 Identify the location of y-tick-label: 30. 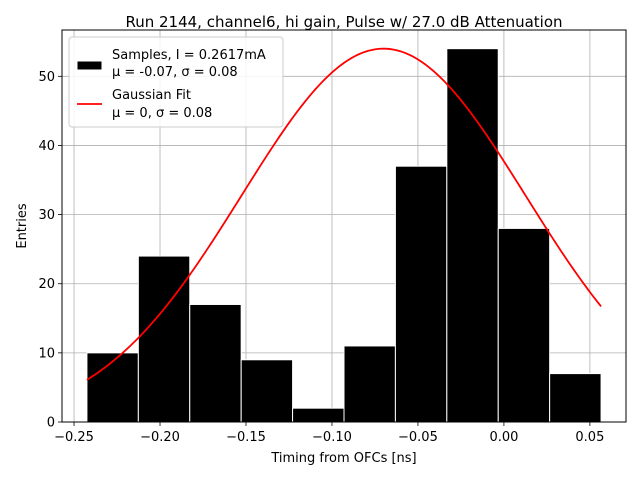
(46, 215).